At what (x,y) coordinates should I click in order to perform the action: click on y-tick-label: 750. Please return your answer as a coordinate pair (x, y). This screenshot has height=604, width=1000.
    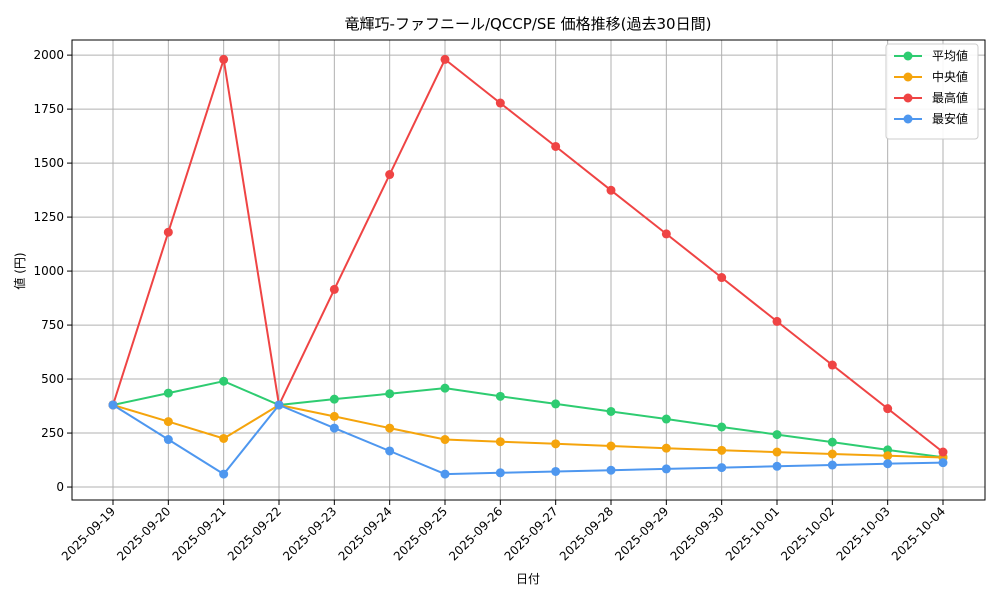
    Looking at the image, I should click on (52, 325).